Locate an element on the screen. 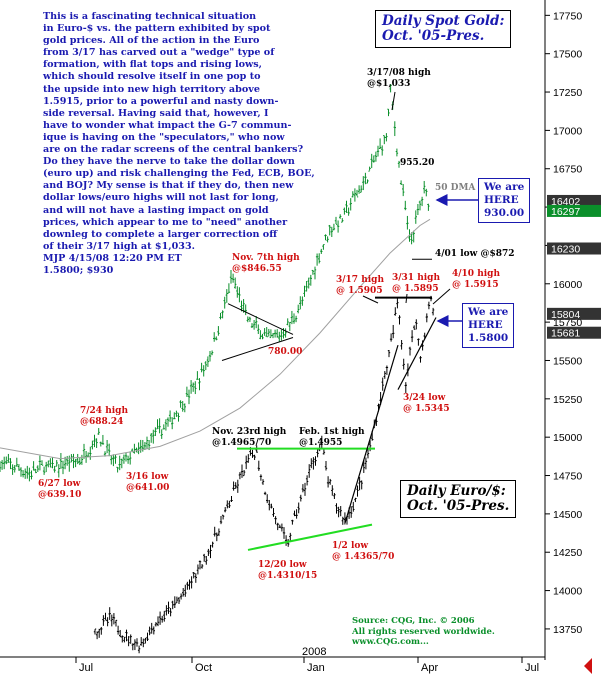 The image size is (601, 676). y-tick-label: 17250 is located at coordinates (567, 93).